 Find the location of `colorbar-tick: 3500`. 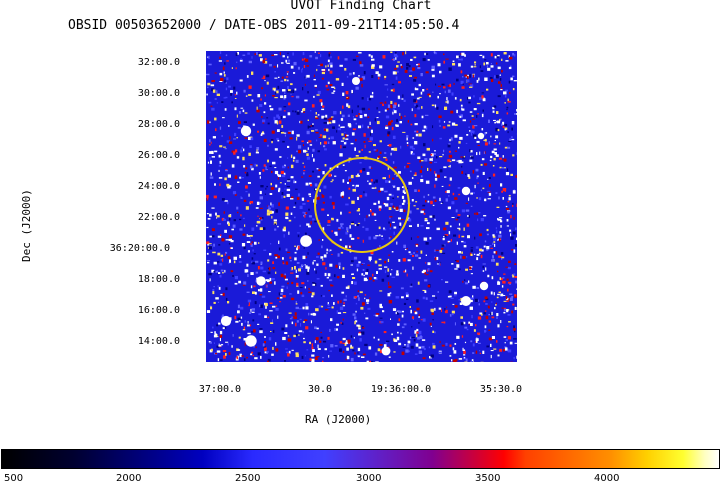

colorbar-tick: 3500 is located at coordinates (488, 478).